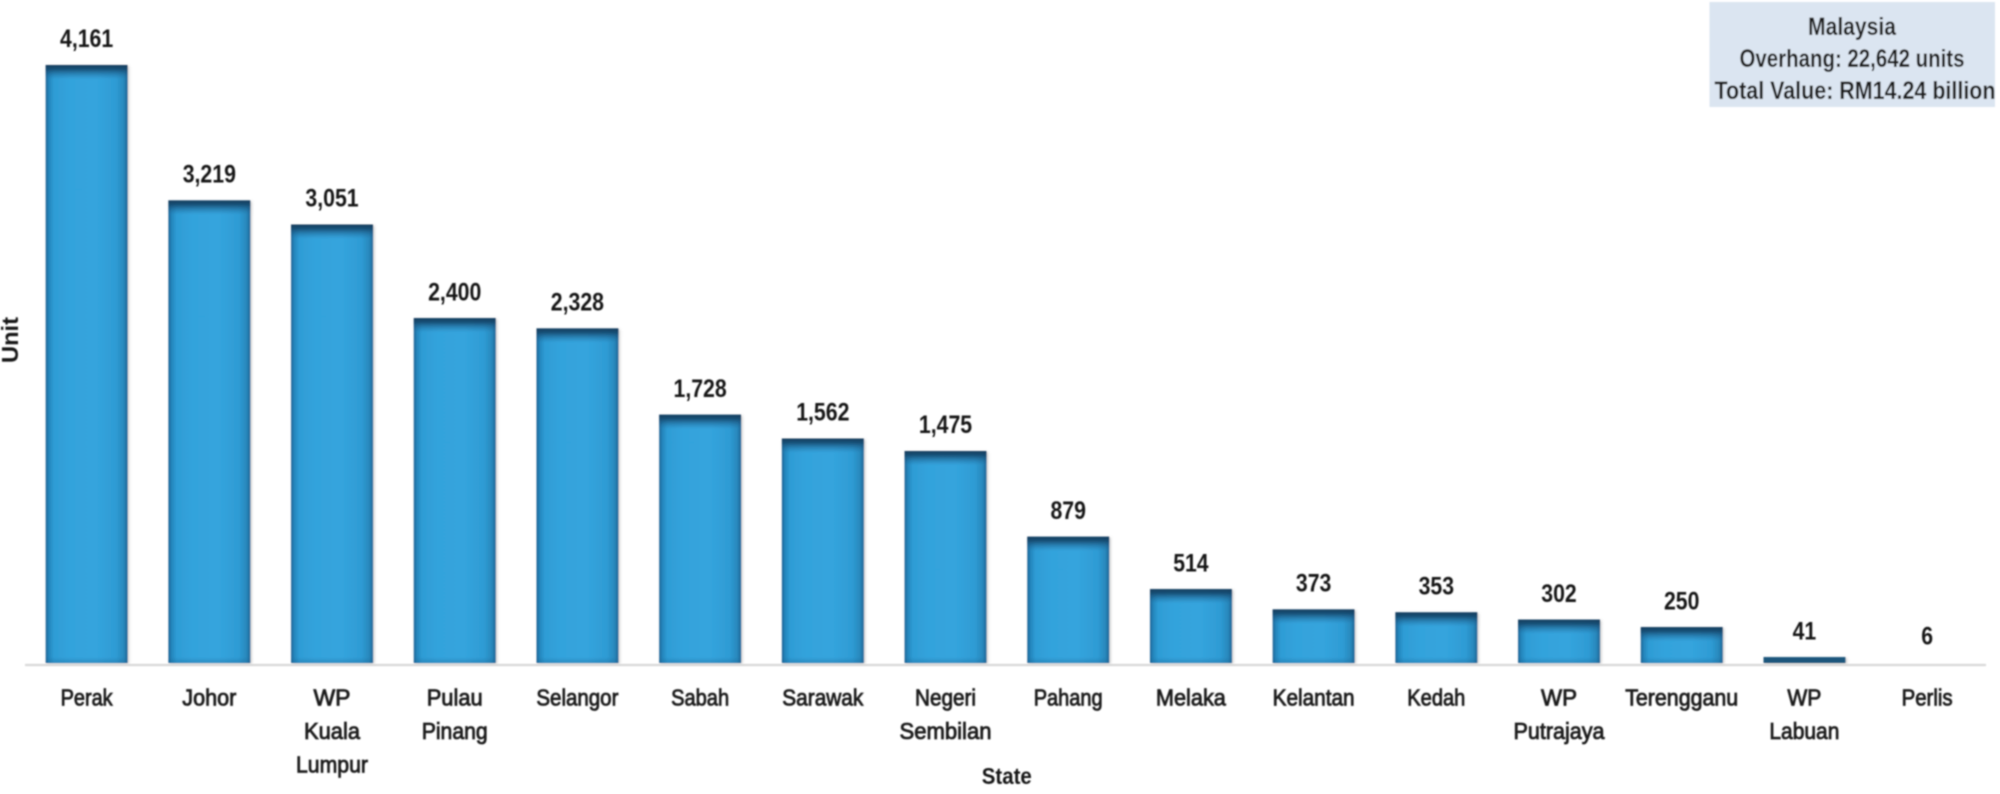 The height and width of the screenshot is (794, 2000). What do you see at coordinates (1852, 27) in the screenshot?
I see `svg-text: Malaysia` at bounding box center [1852, 27].